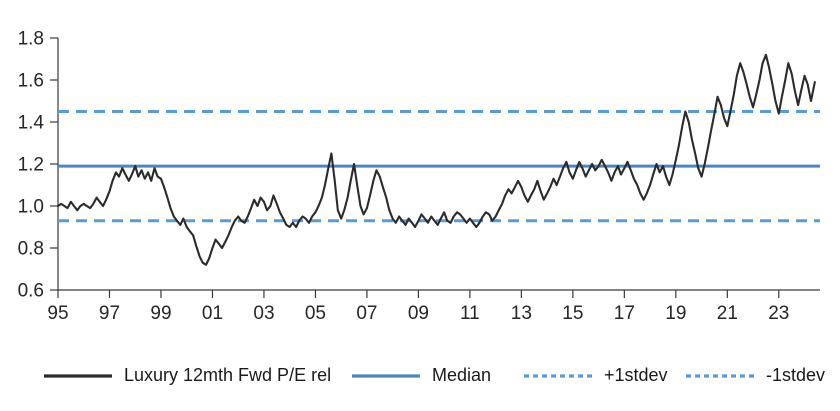 This screenshot has height=411, width=840. Describe the element at coordinates (636, 375) in the screenshot. I see `legend-label: +1stdev` at that location.